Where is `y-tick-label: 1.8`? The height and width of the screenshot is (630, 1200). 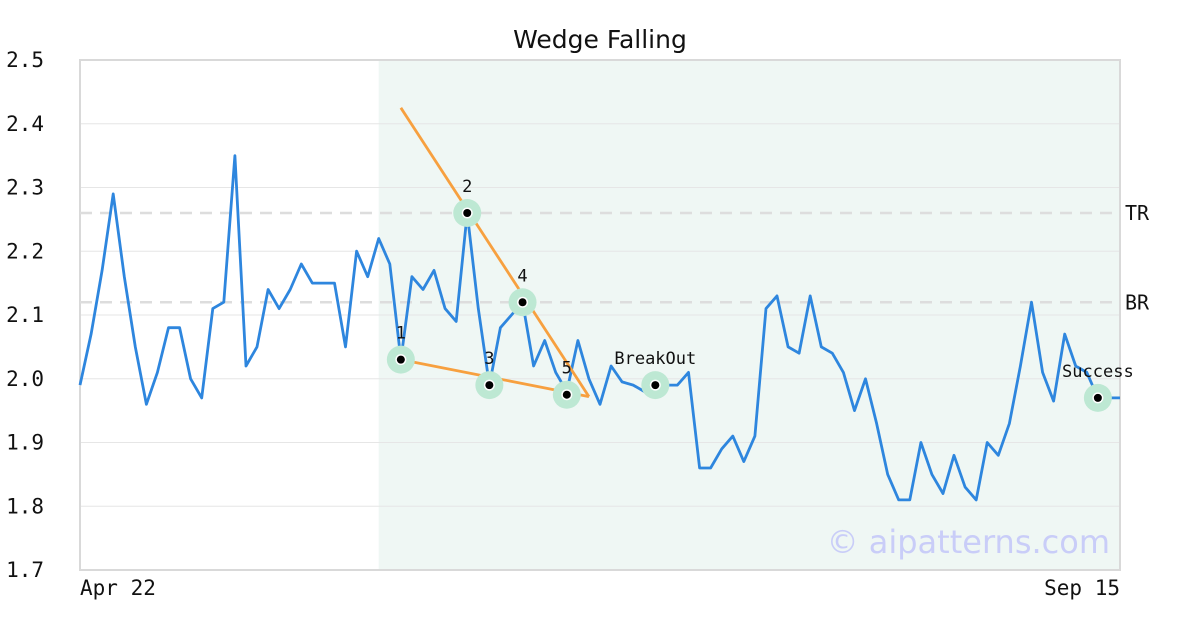 y-tick-label: 1.8 is located at coordinates (25, 506).